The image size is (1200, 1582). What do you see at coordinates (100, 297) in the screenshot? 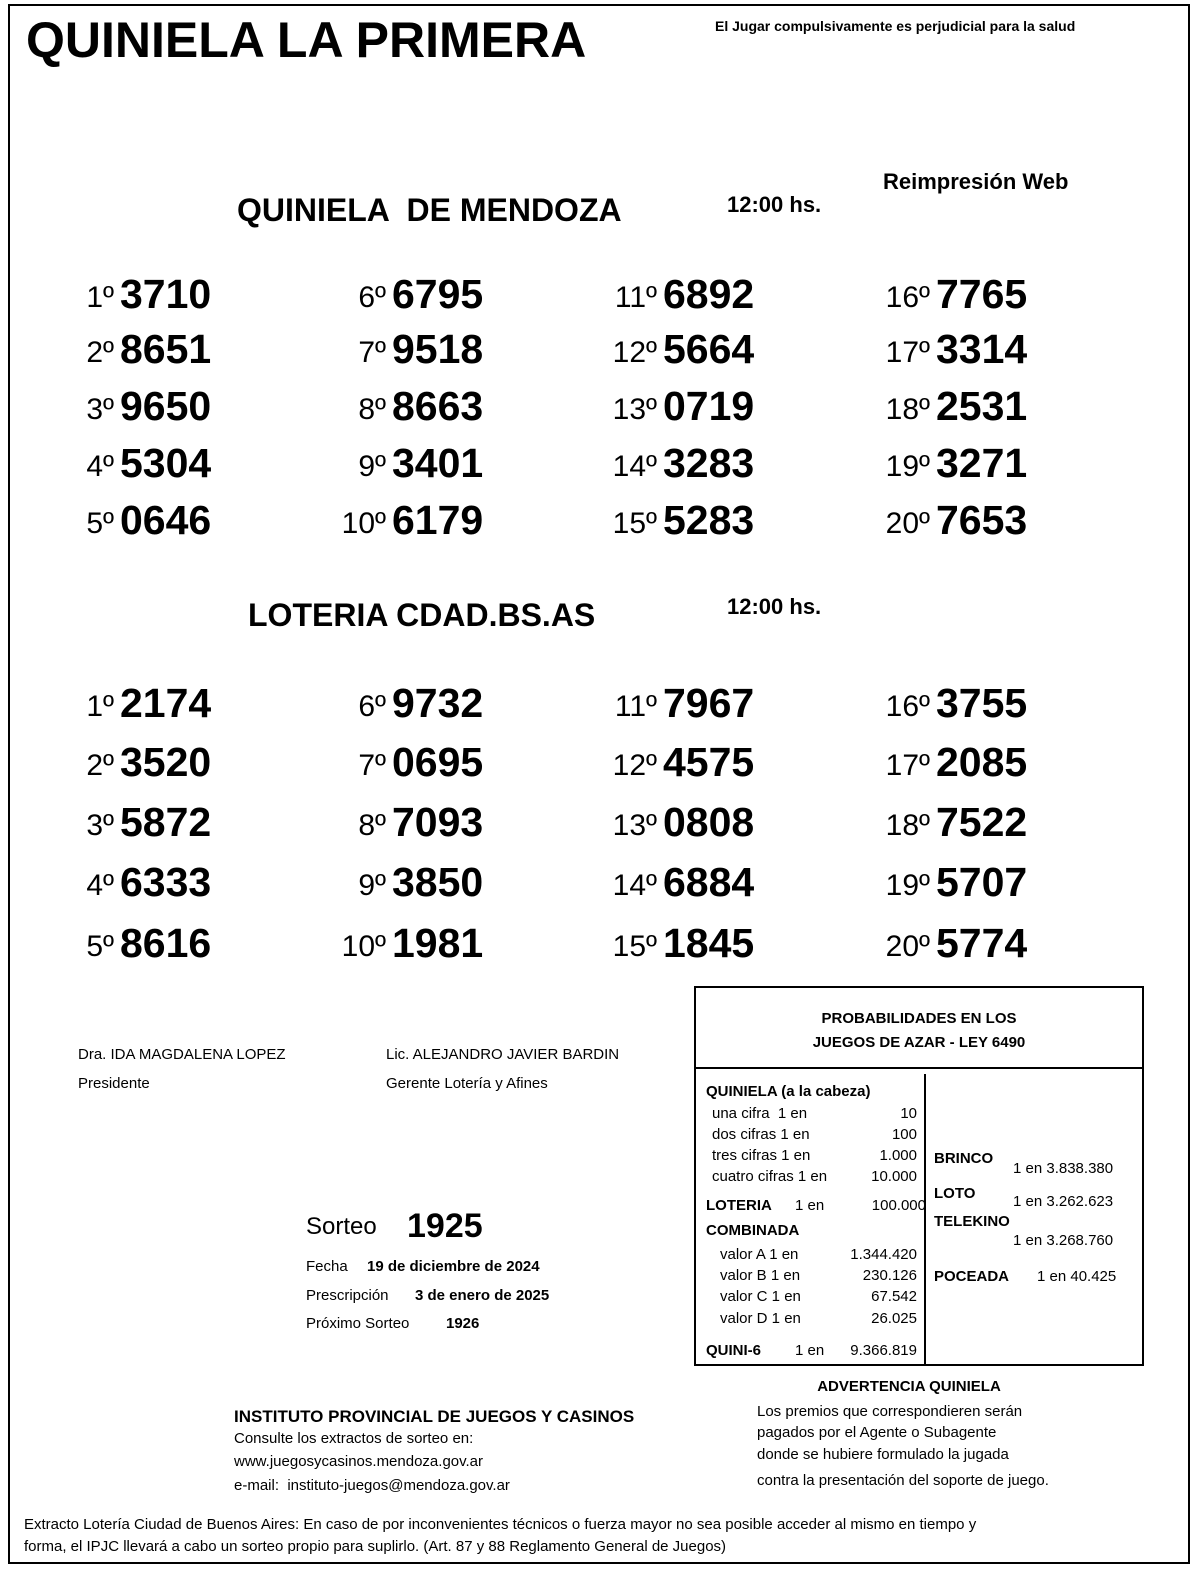
I see `result-position: 1º` at bounding box center [100, 297].